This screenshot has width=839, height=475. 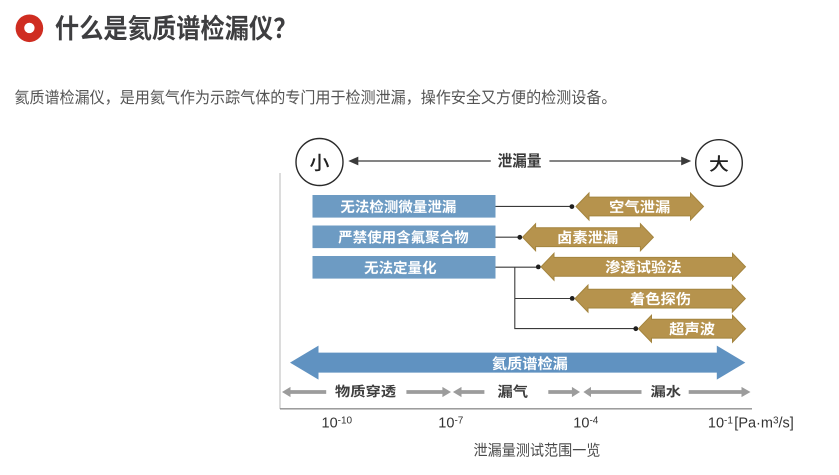 I want to click on svg-text: [Pa·m3/s], so click(x=764, y=424).